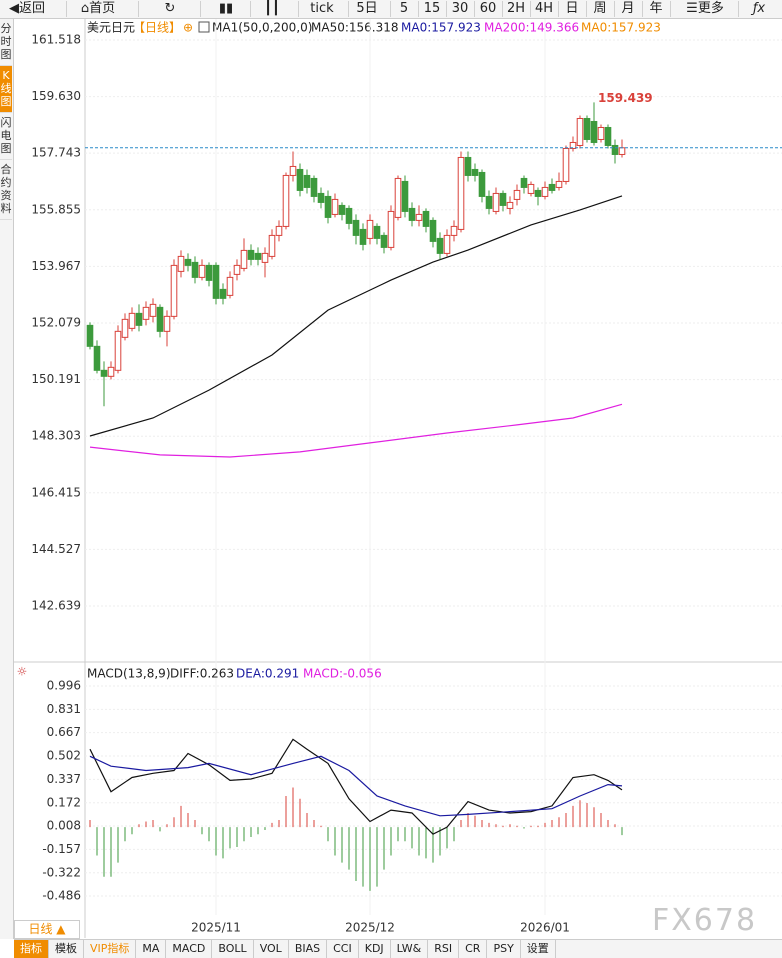 The height and width of the screenshot is (958, 782). What do you see at coordinates (628, 8) in the screenshot?
I see `period-button: 月` at bounding box center [628, 8].